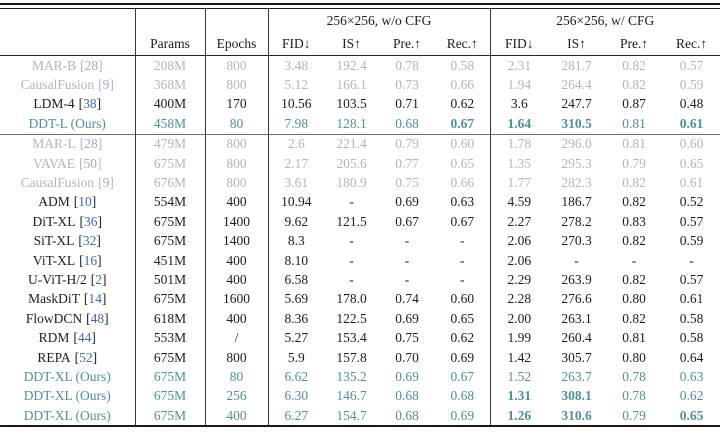  I want to click on metric-value-w-cfg: 0.57, so click(691, 65).